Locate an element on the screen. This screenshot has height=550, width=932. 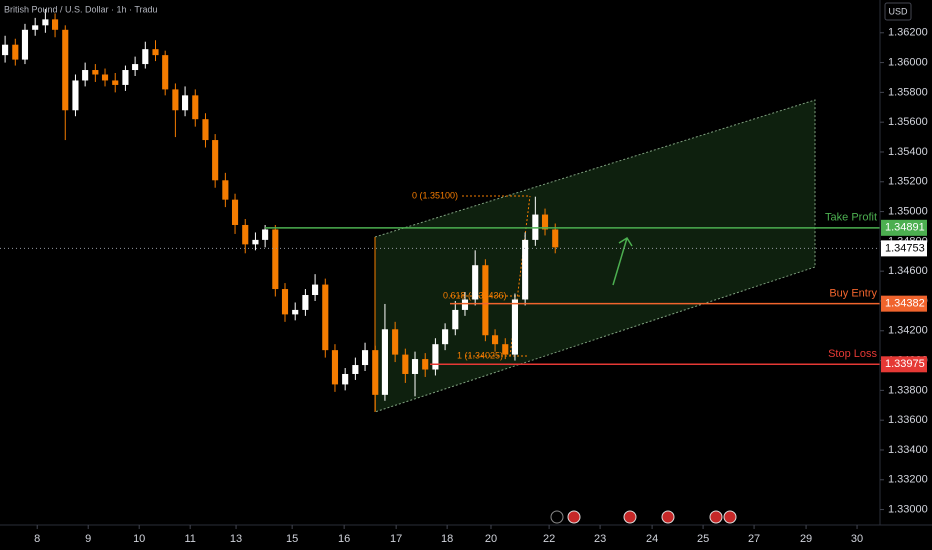
fib-label: 0 (1.35100) is located at coordinates (435, 195).